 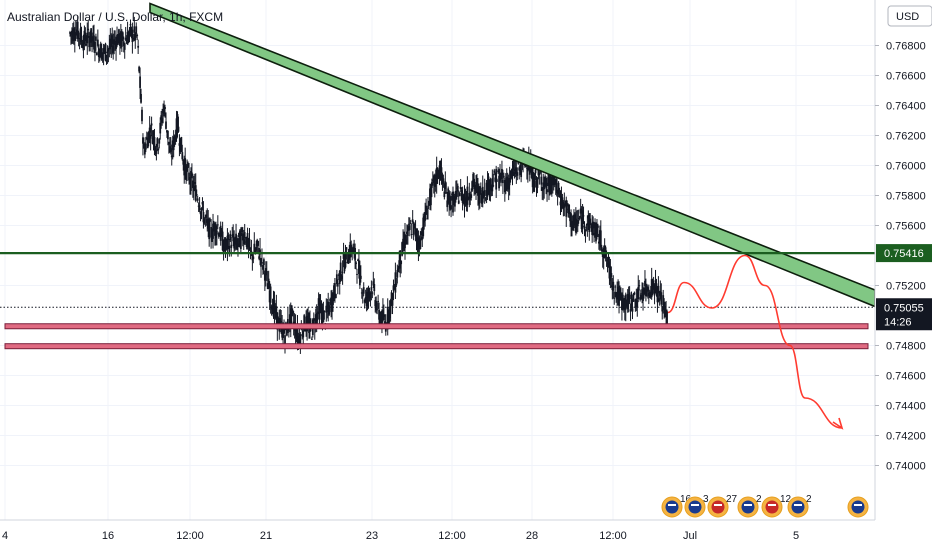 What do you see at coordinates (5, 536) in the screenshot?
I see `time-tick-label: 4` at bounding box center [5, 536].